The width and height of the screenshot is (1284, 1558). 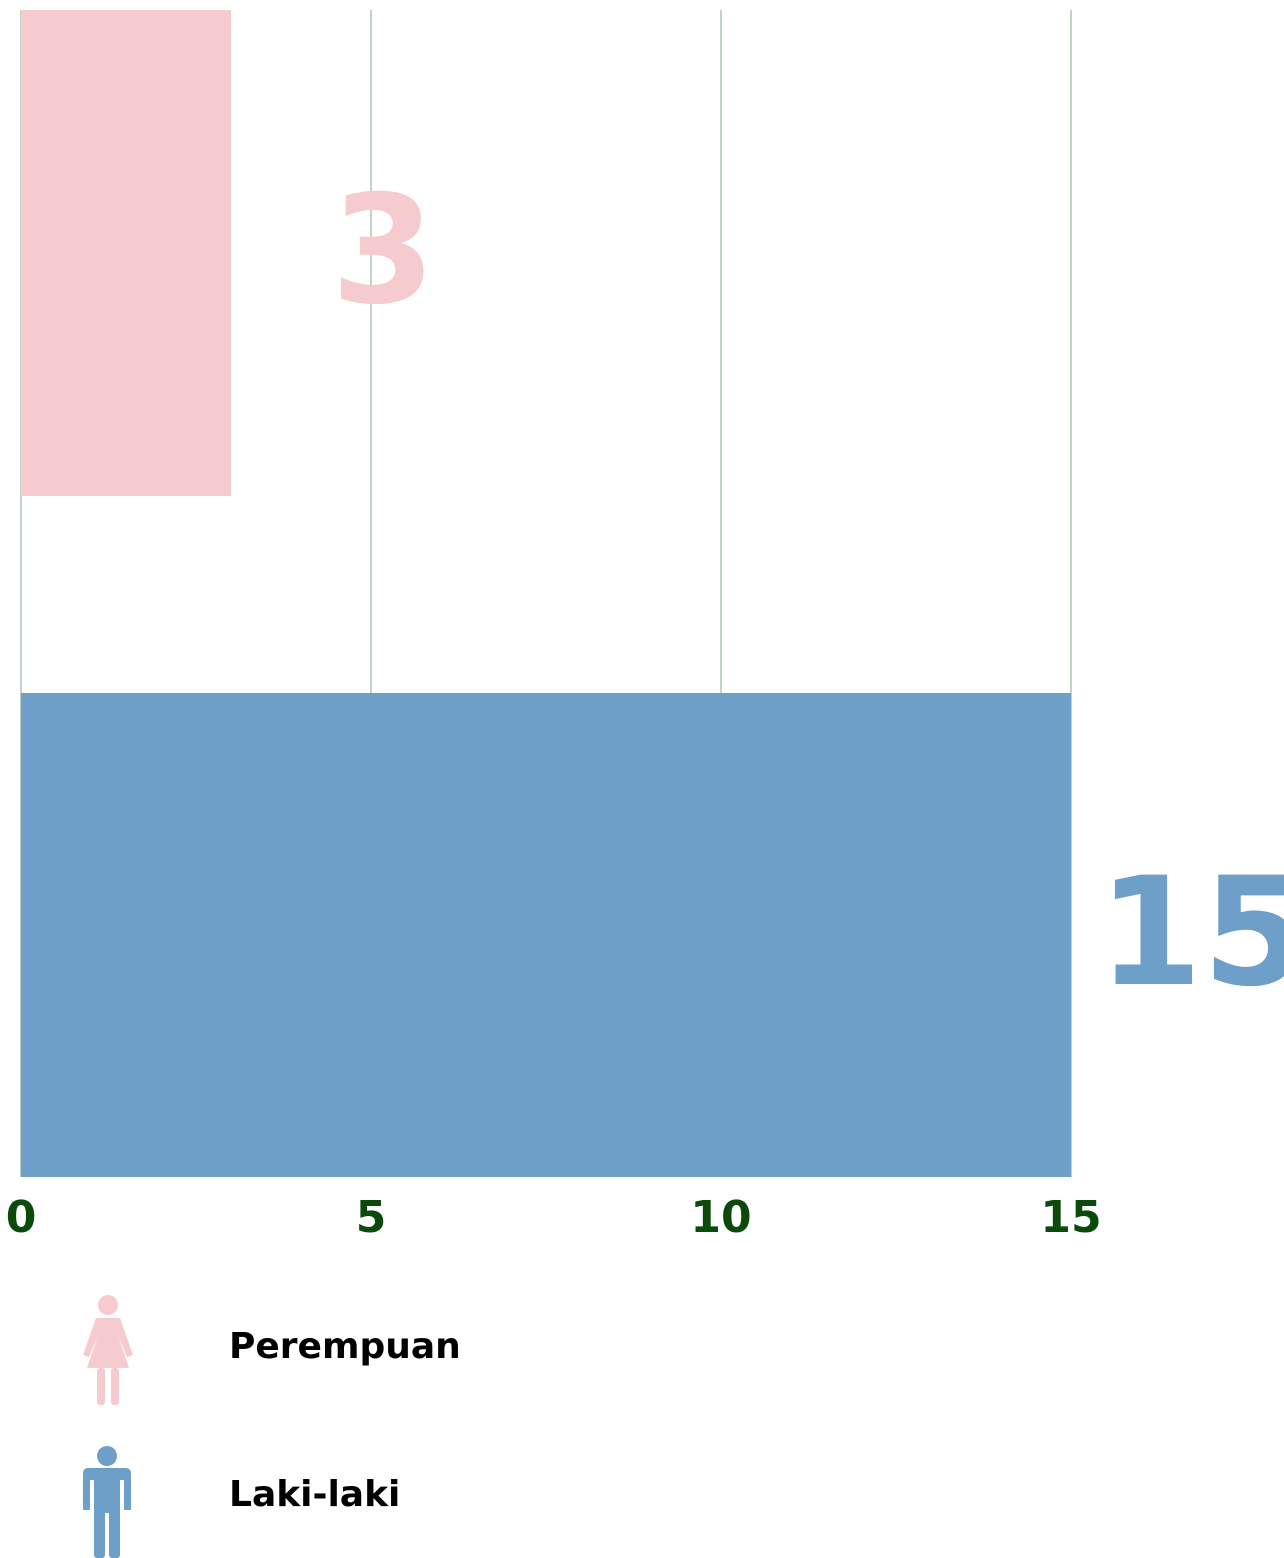 What do you see at coordinates (314, 1494) in the screenshot?
I see `legend-label: Laki-laki` at bounding box center [314, 1494].